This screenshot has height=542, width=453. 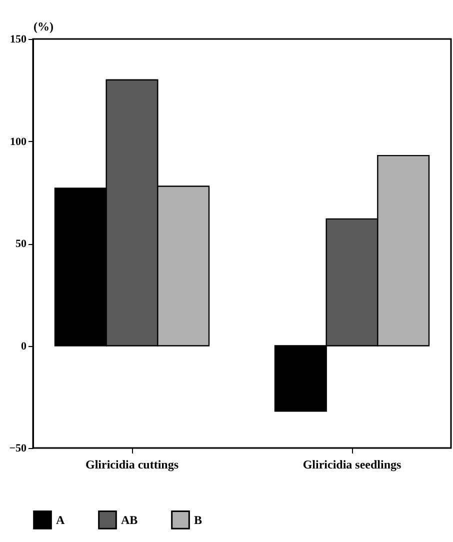 I want to click on y-tick-label: 0, so click(x=24, y=346).